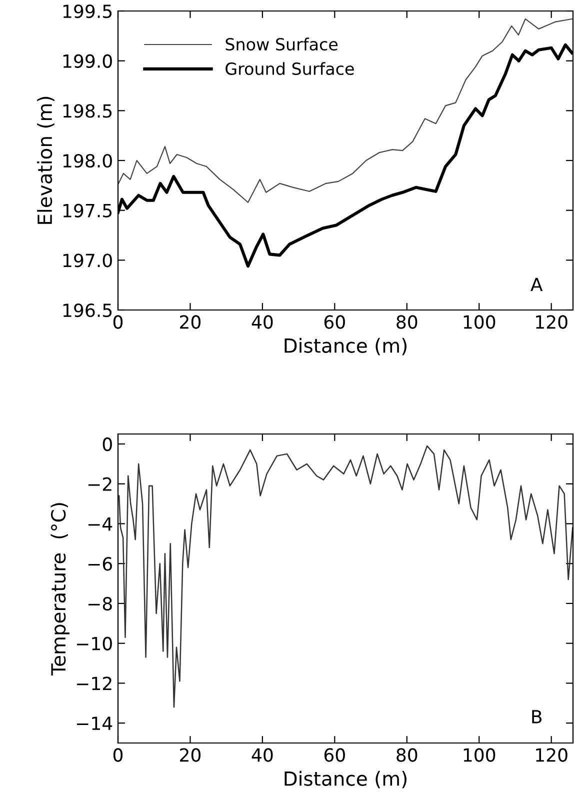  Describe the element at coordinates (94, 643) in the screenshot. I see `y-tick-label: −10` at that location.